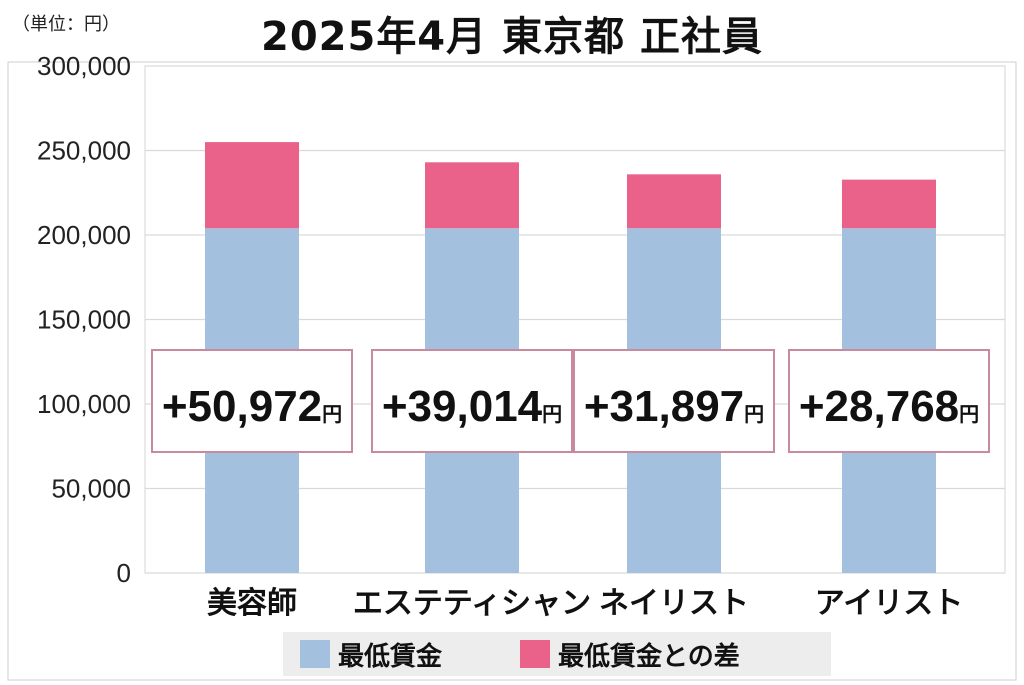  Describe the element at coordinates (84, 320) in the screenshot. I see `y-tick-label: 150,000` at that location.